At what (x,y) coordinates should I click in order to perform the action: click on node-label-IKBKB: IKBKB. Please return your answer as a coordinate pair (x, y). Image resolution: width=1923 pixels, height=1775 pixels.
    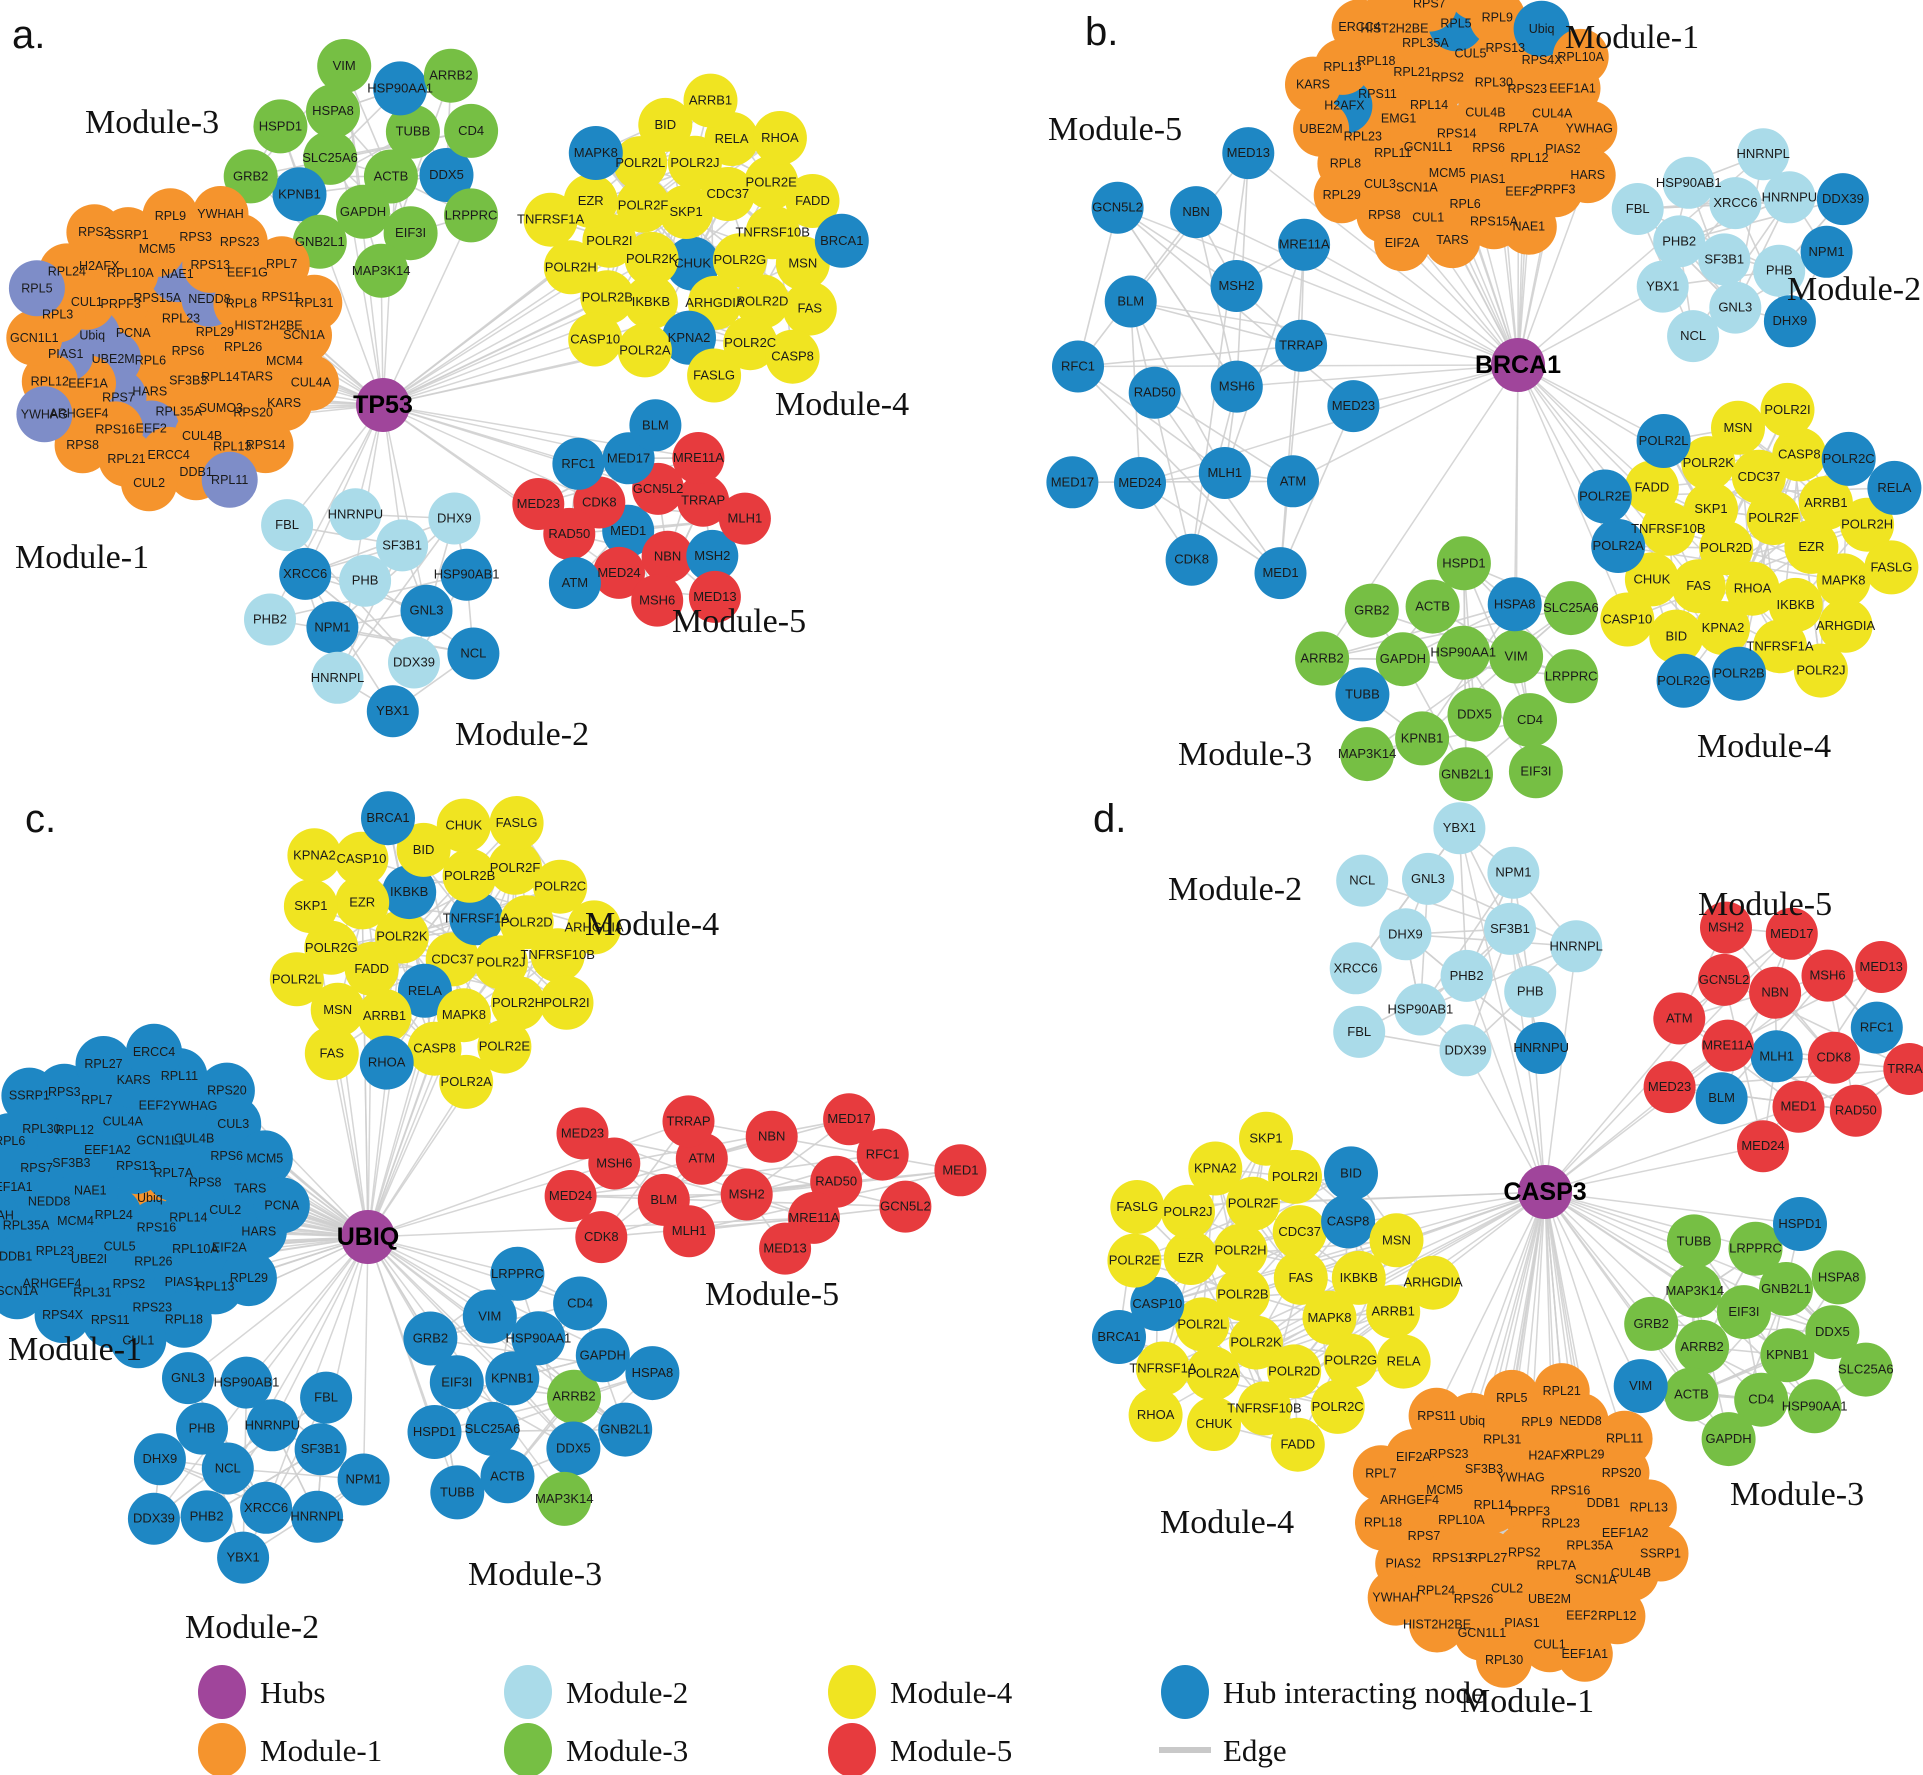
    Looking at the image, I should click on (651, 301).